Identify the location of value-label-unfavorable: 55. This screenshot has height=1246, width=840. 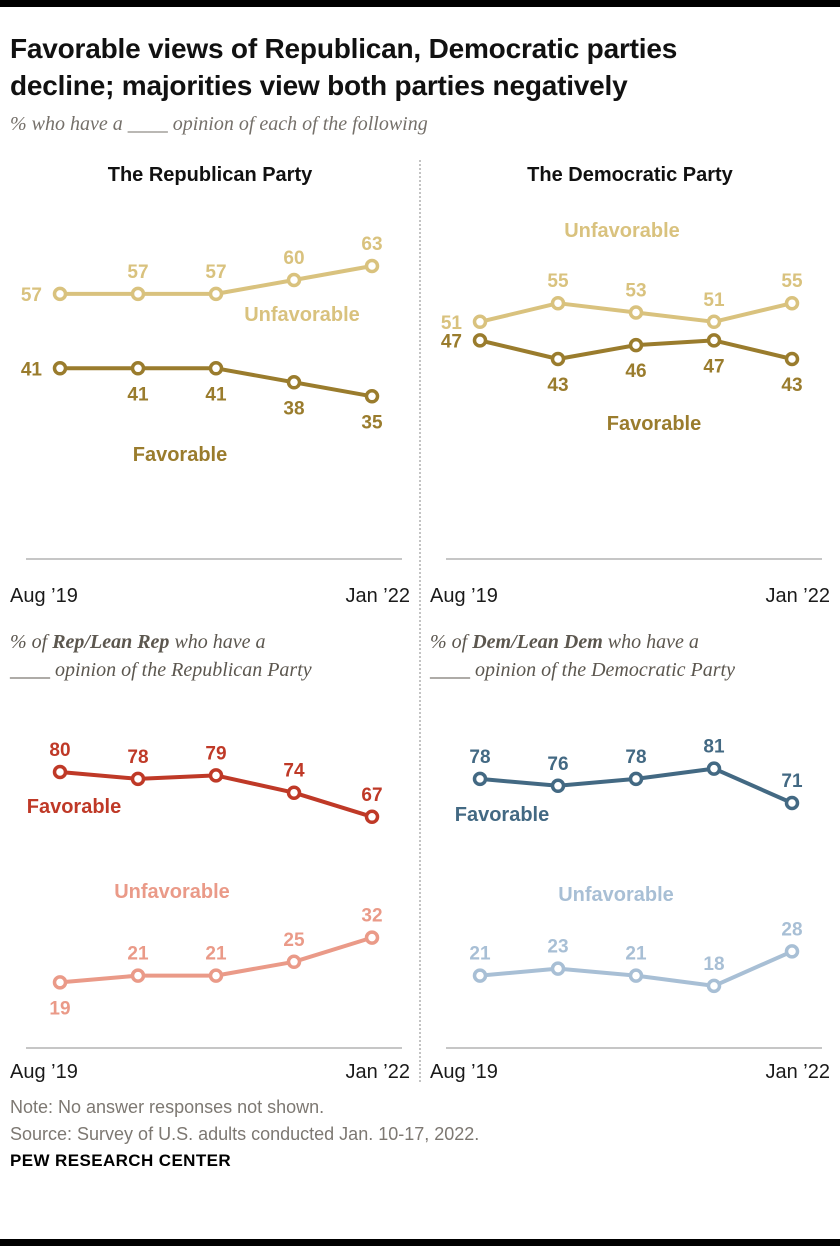
(558, 281).